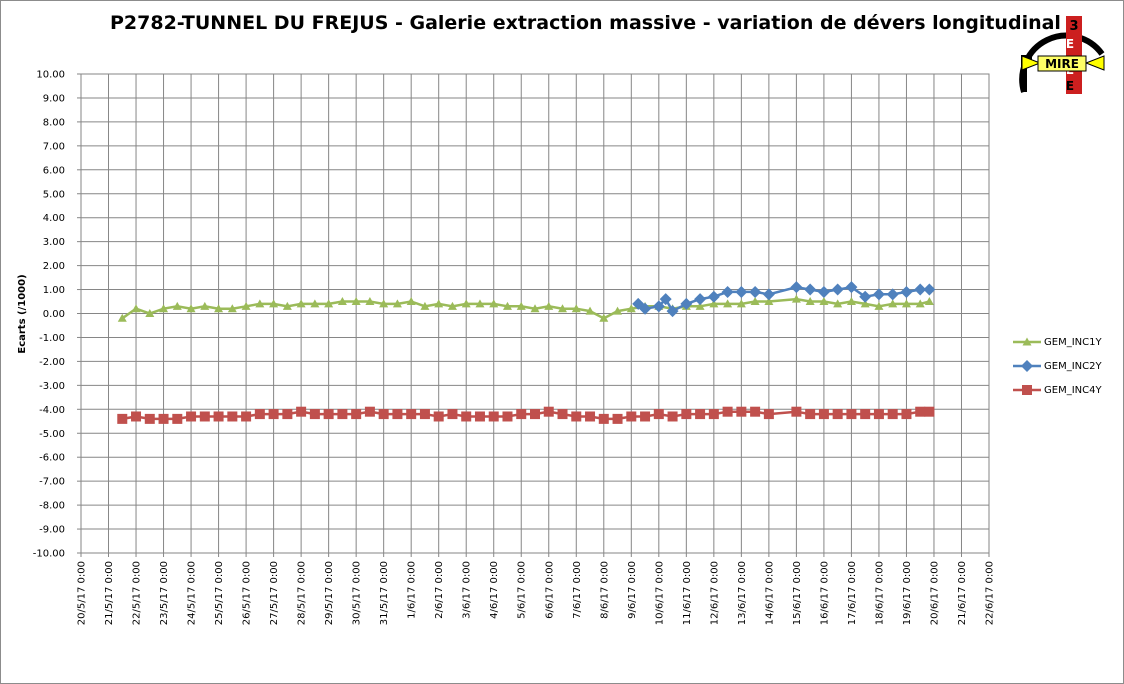 This screenshot has width=1124, height=684. What do you see at coordinates (714, 593) in the screenshot?
I see `x-tick-label: 12/6/17 0:00` at bounding box center [714, 593].